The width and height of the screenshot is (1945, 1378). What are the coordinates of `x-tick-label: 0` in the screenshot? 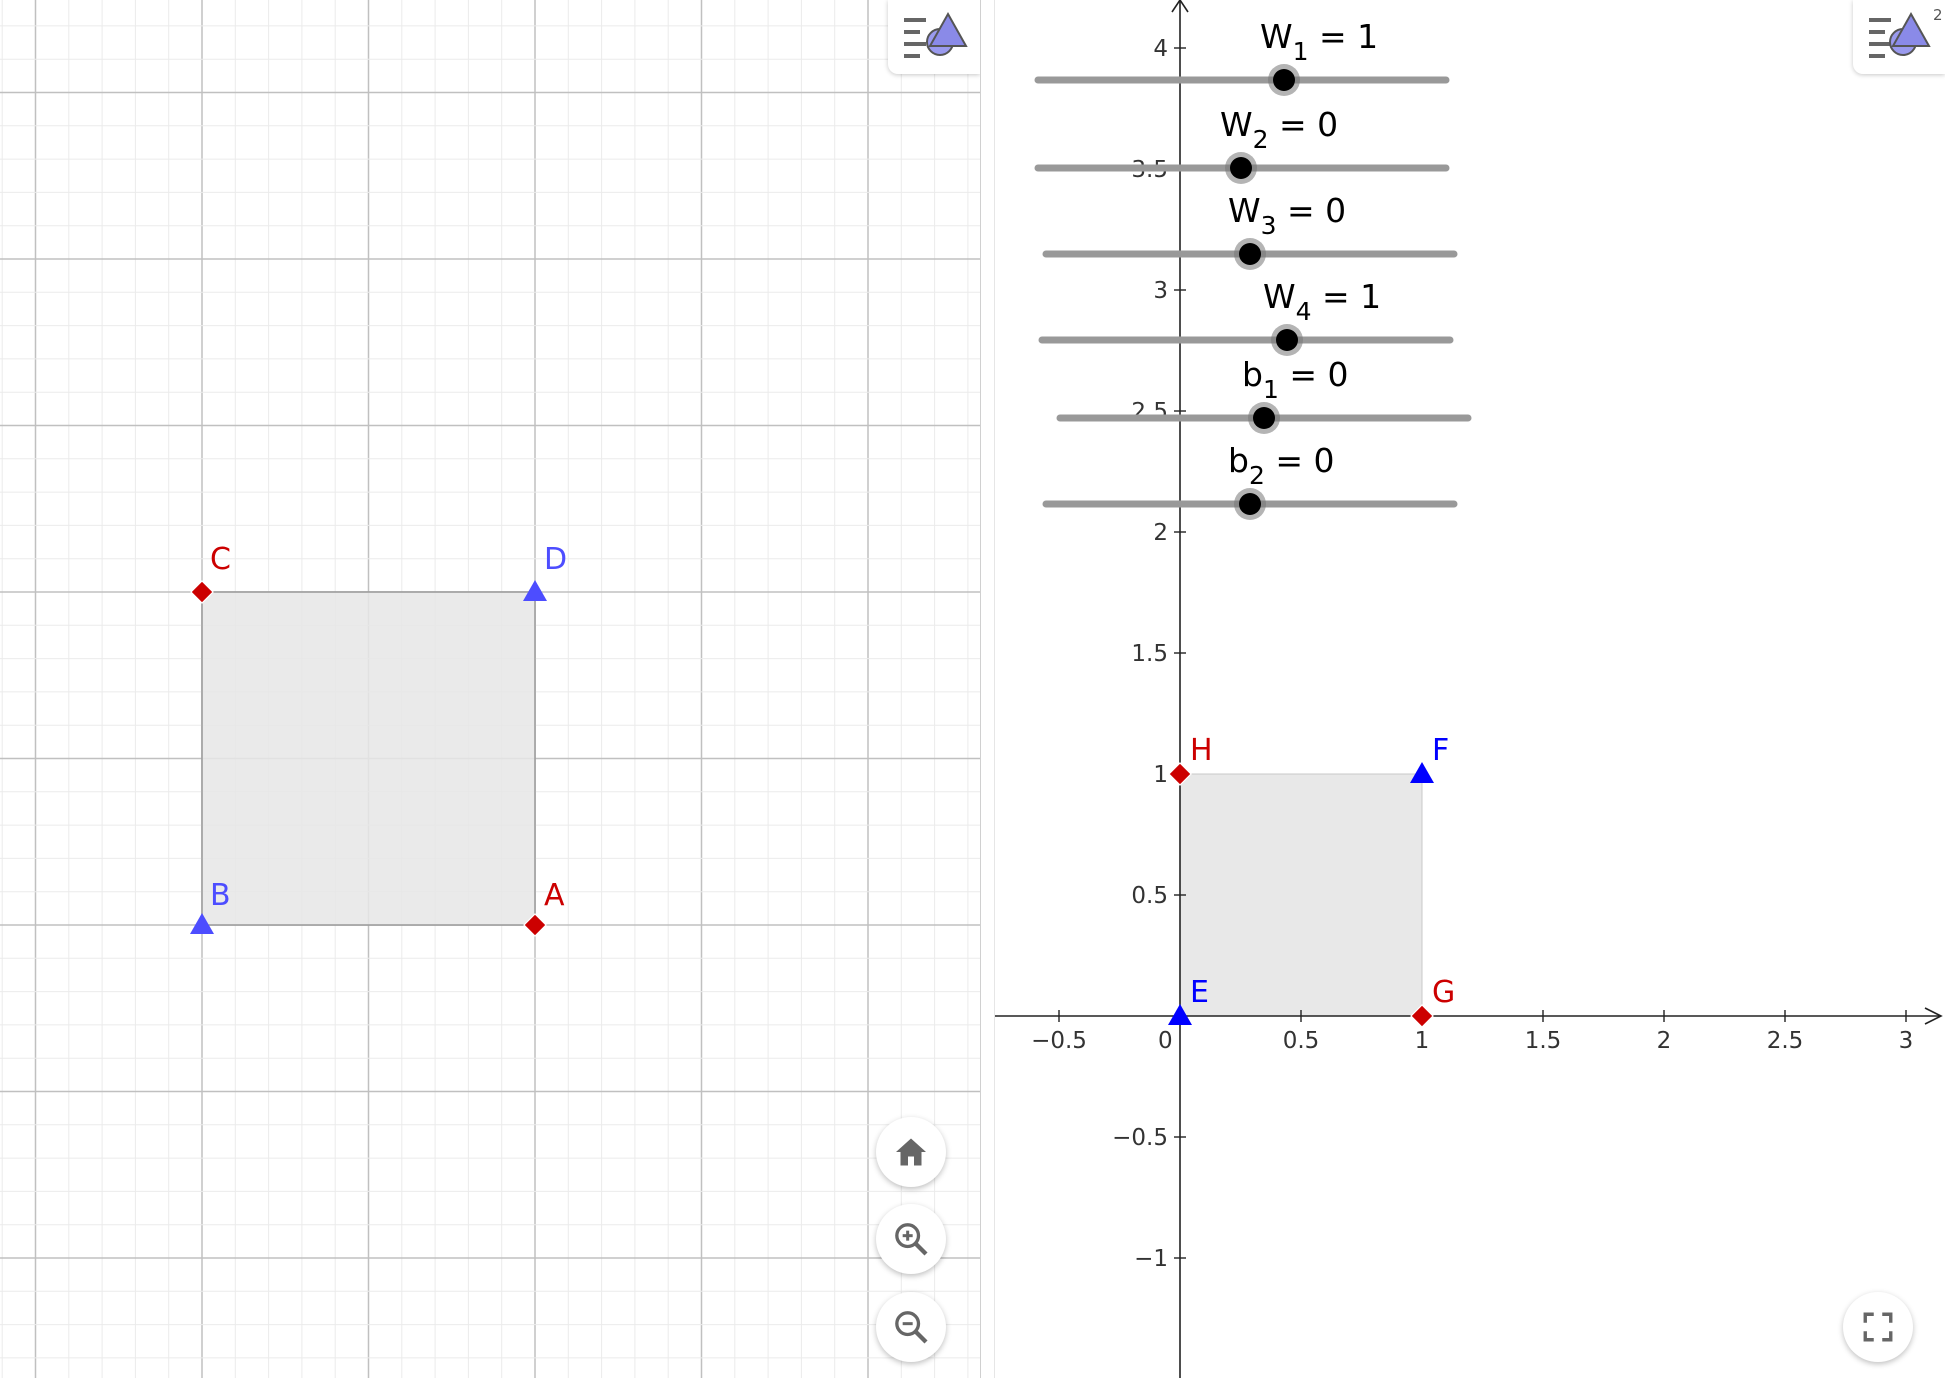 It's located at (1165, 1041).